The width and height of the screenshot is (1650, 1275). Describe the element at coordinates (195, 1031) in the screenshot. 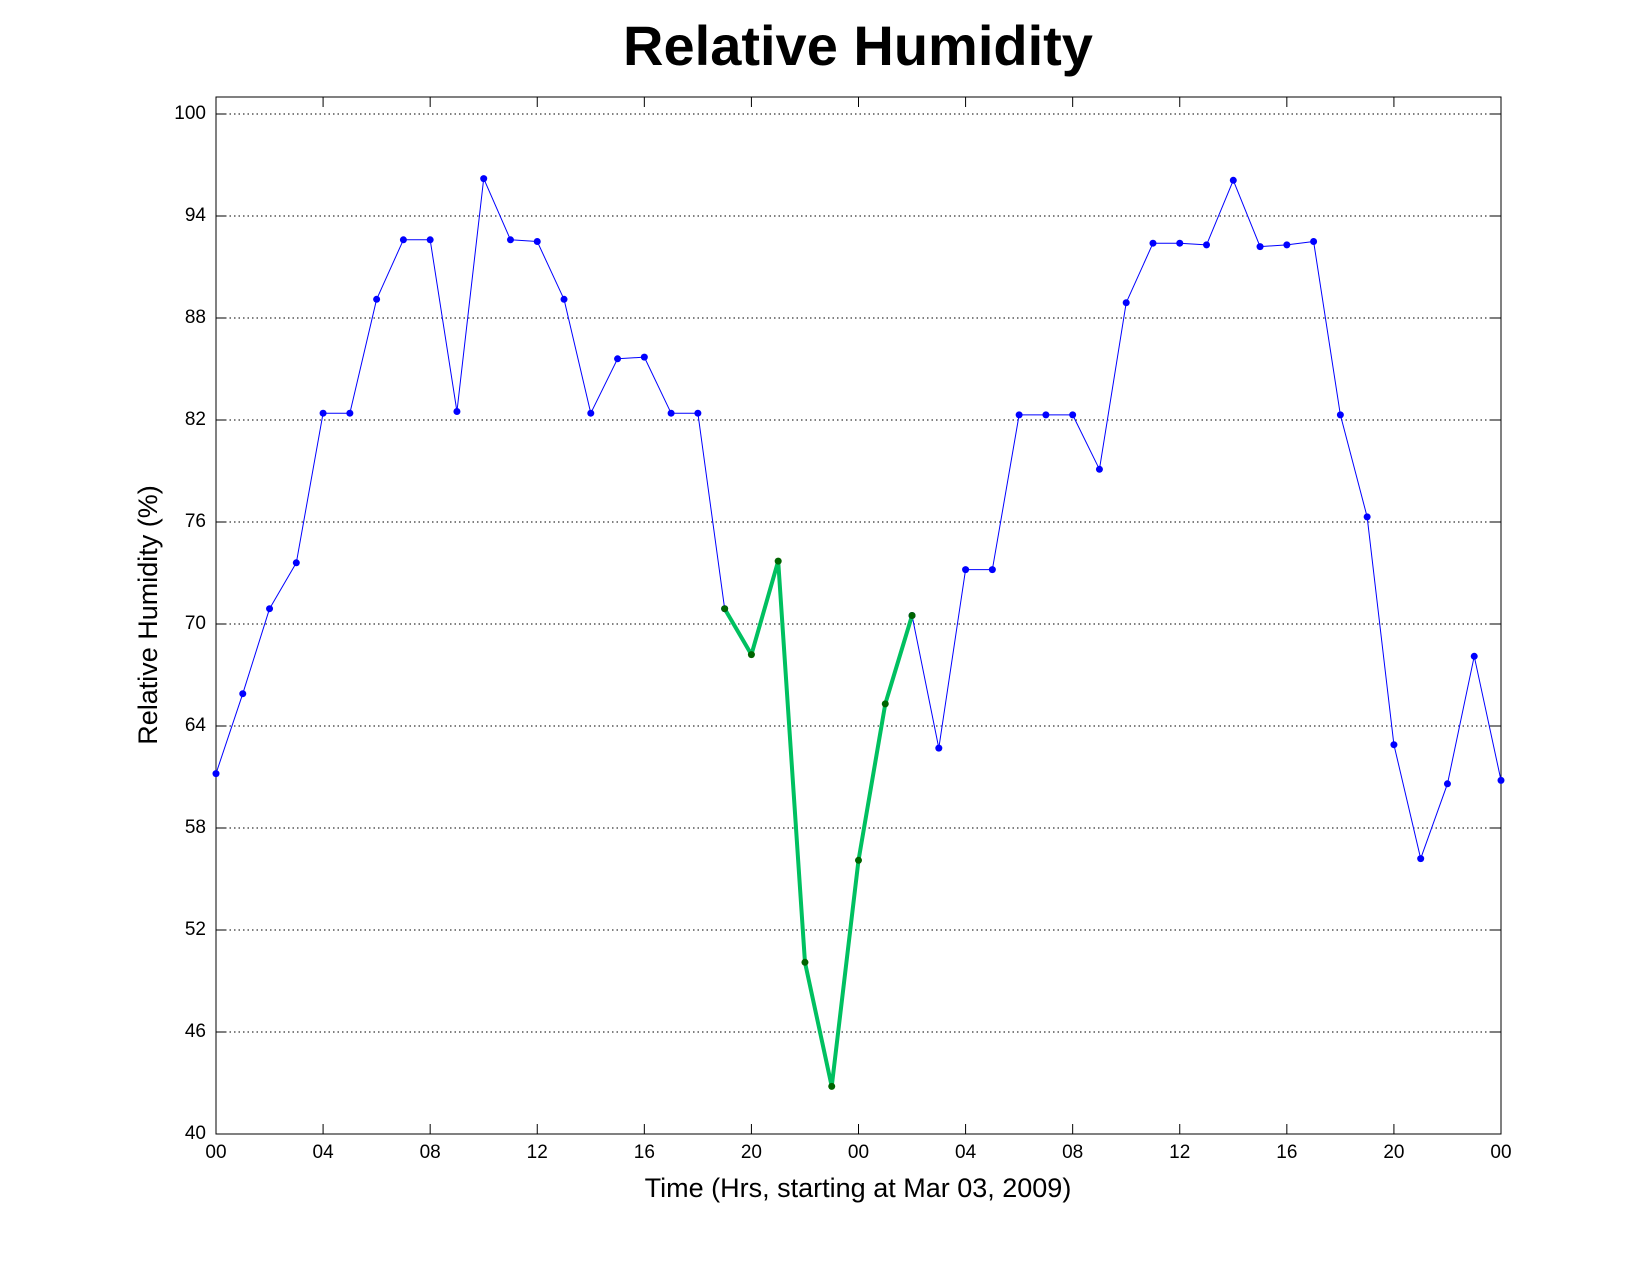

I see `y-tick-label: 46` at that location.